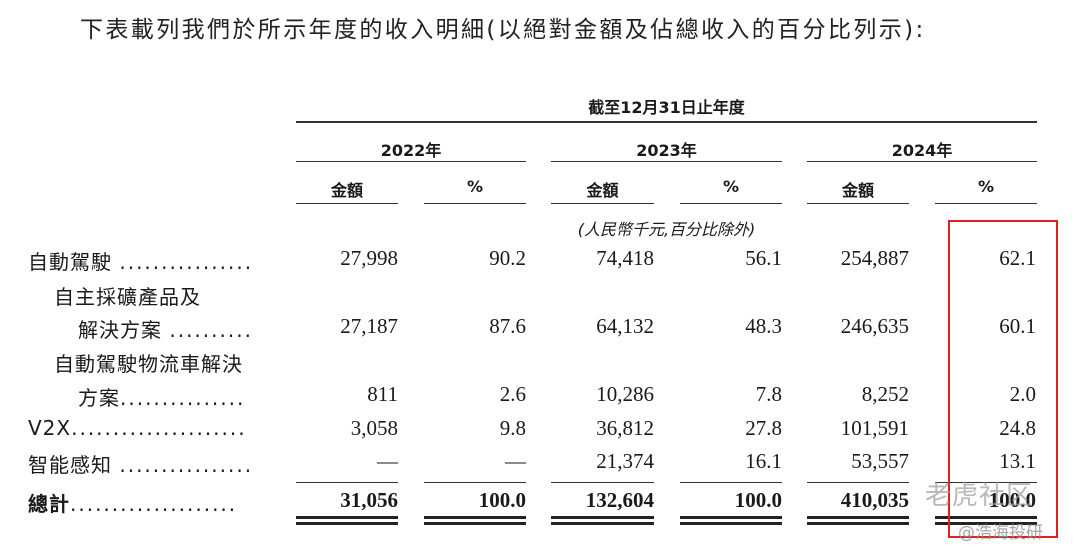 Image resolution: width=1080 pixels, height=556 pixels. I want to click on cell-amount-2023: 132,604, so click(619, 500).